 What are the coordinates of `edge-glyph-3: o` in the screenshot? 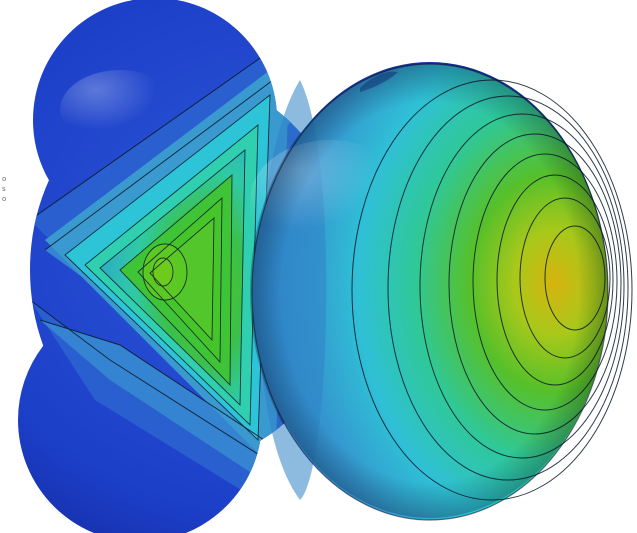 It's located at (4, 199).